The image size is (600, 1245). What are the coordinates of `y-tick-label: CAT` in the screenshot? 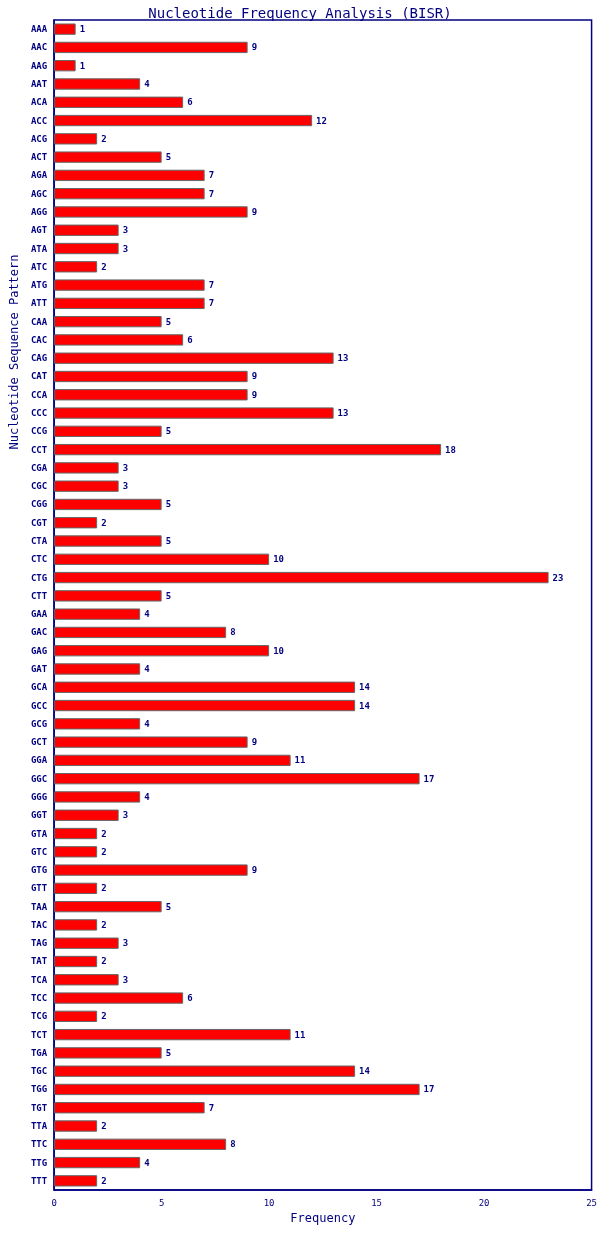 It's located at (39, 376).